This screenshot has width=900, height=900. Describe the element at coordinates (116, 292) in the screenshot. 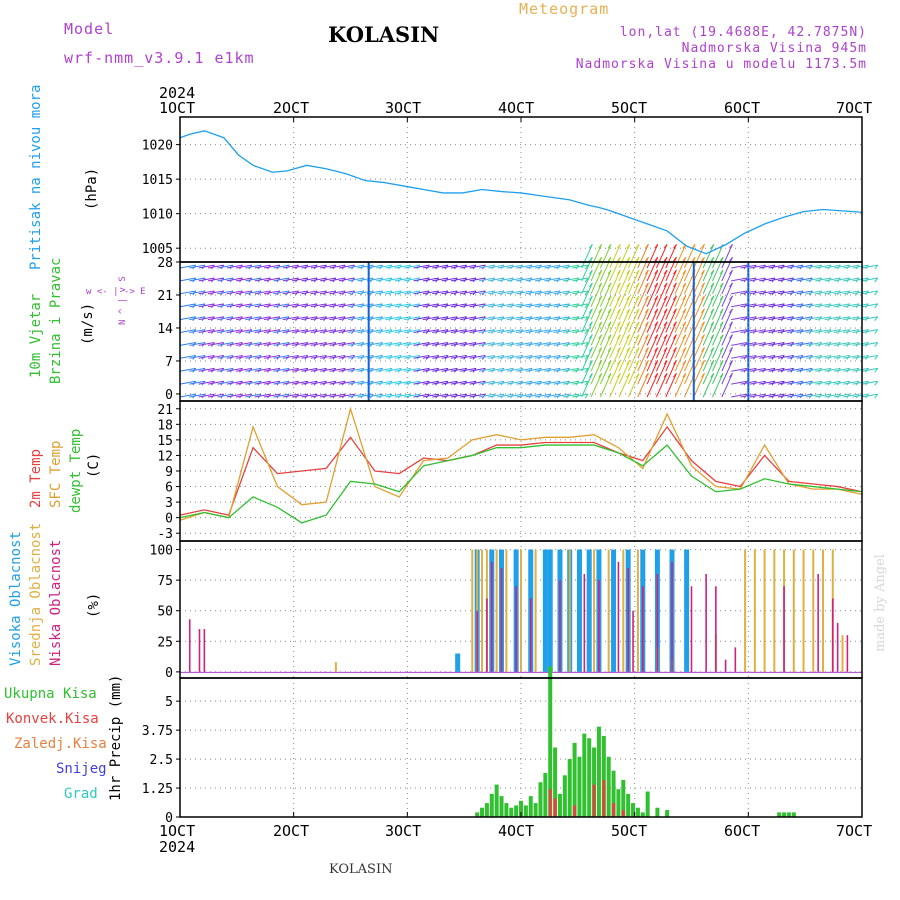

I see `wind-compass: w <- | -> E` at that location.